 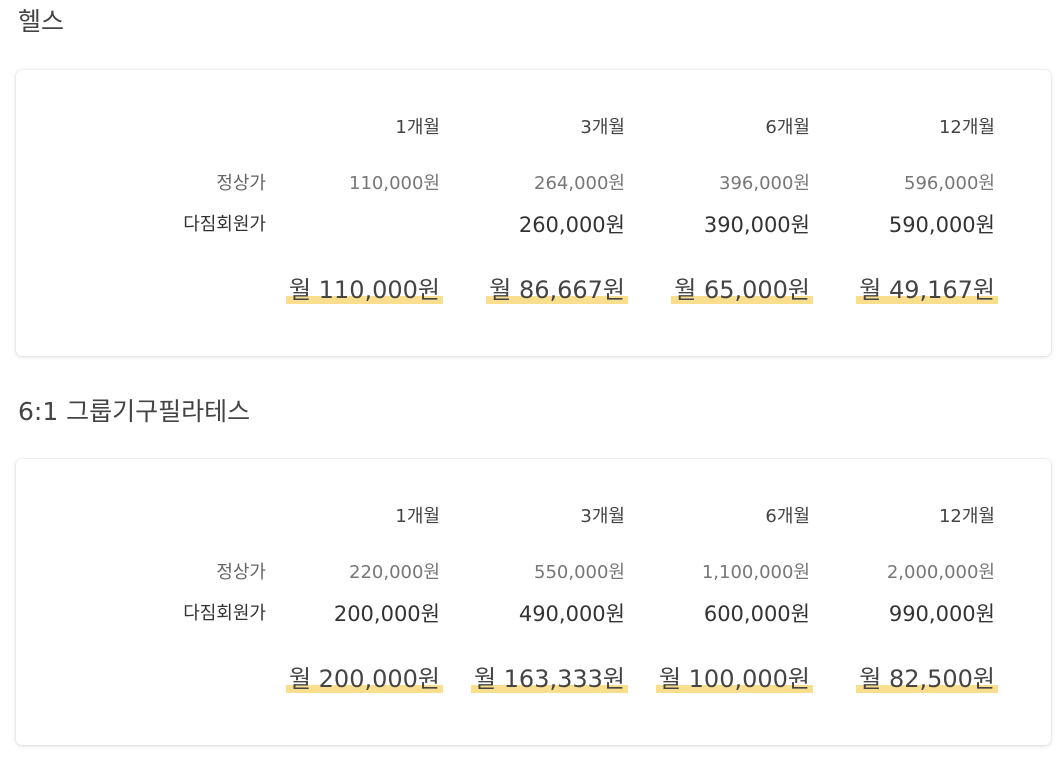 I want to click on monthly-price: 월 200,000원, so click(x=364, y=679).